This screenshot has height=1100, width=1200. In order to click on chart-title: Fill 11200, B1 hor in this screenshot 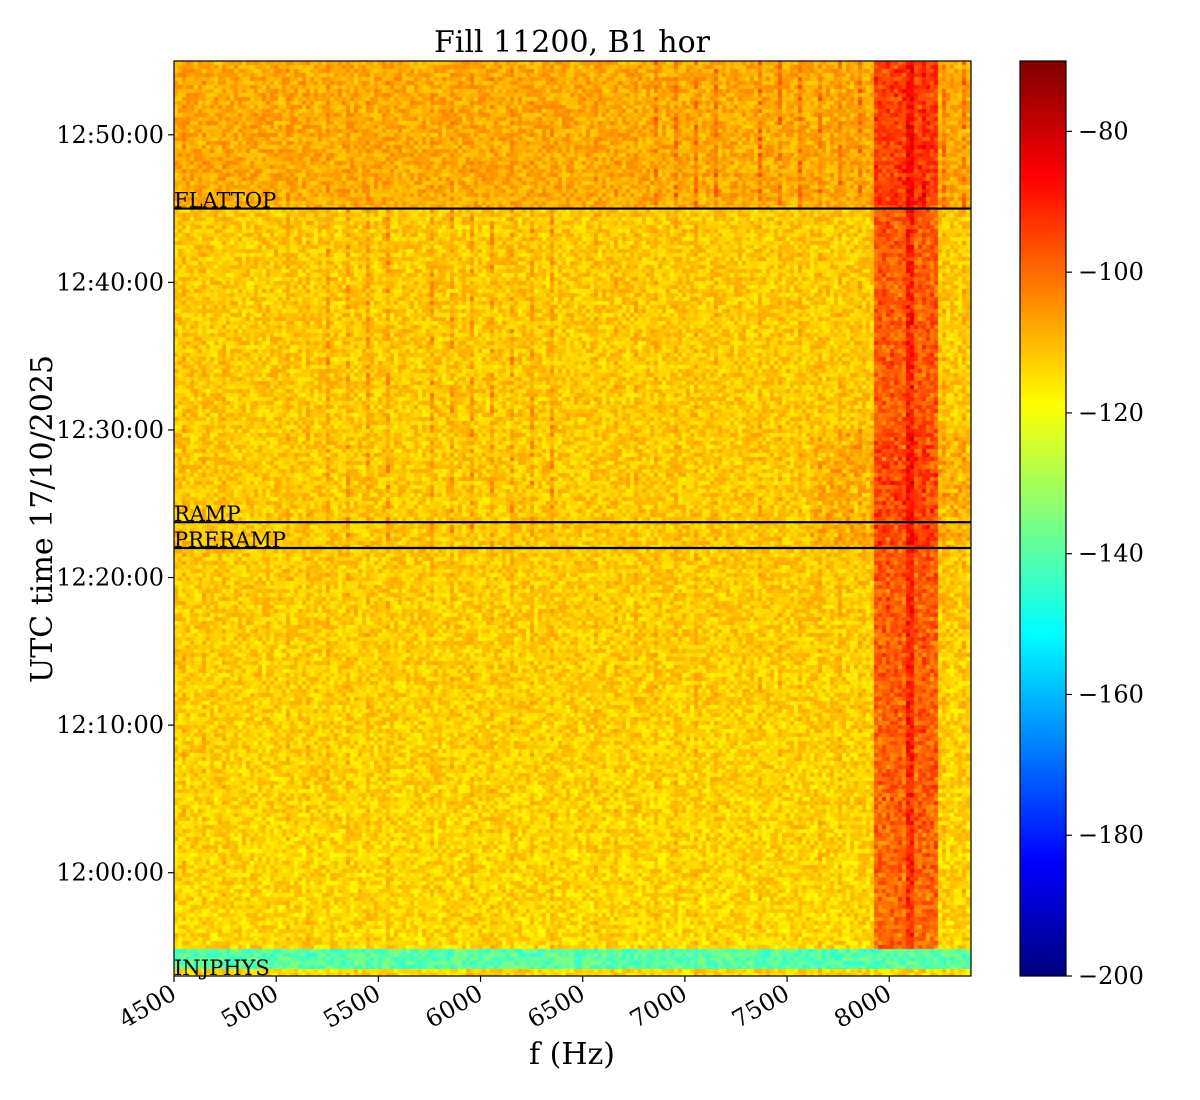, I will do `click(572, 42)`.